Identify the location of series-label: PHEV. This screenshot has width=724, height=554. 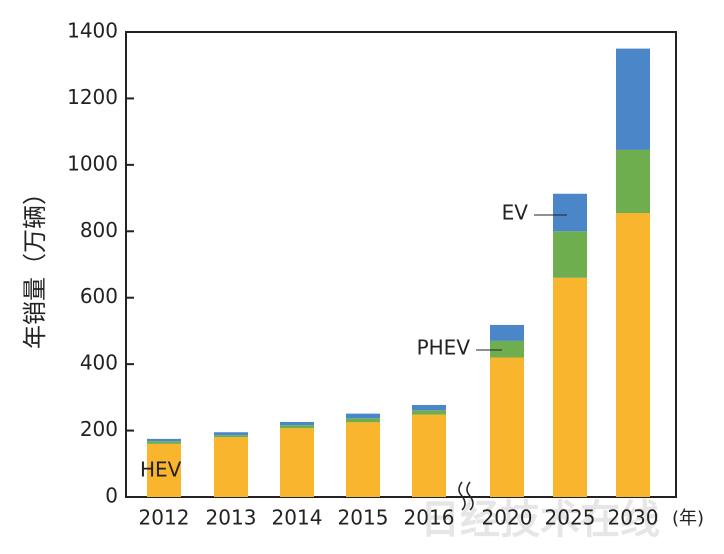
(444, 348).